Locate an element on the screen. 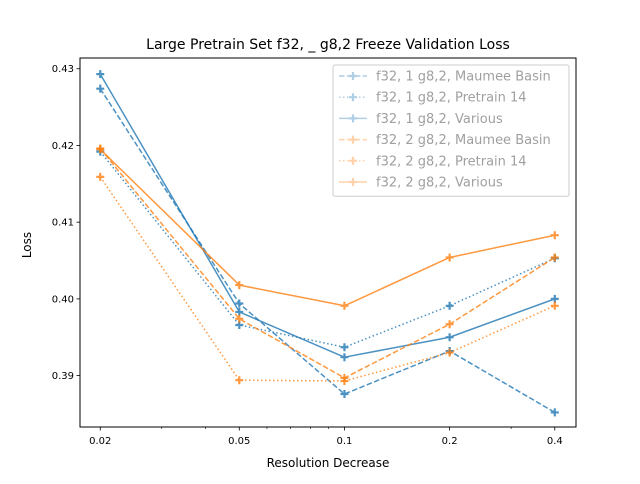  legend-label: f32, 2 g8,2, Maumee Basin is located at coordinates (463, 140).